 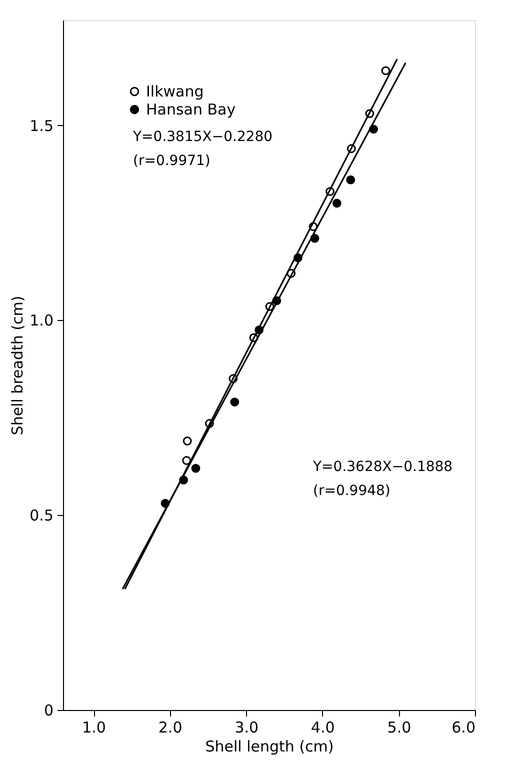 What do you see at coordinates (170, 727) in the screenshot?
I see `x-tick-label: 2.0` at bounding box center [170, 727].